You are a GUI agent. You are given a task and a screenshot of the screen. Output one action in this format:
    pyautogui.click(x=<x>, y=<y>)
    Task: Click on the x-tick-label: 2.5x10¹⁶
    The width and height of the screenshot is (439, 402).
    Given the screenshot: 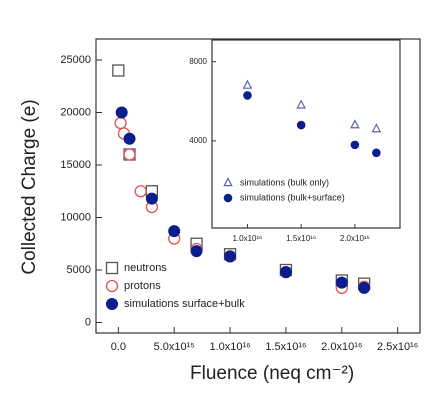 What is the action you would take?
    pyautogui.click(x=397, y=347)
    